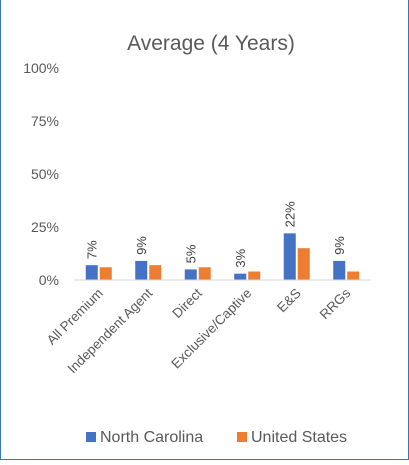 The width and height of the screenshot is (409, 465). I want to click on x-tick-label-rrgs: RRGs, so click(335, 303).